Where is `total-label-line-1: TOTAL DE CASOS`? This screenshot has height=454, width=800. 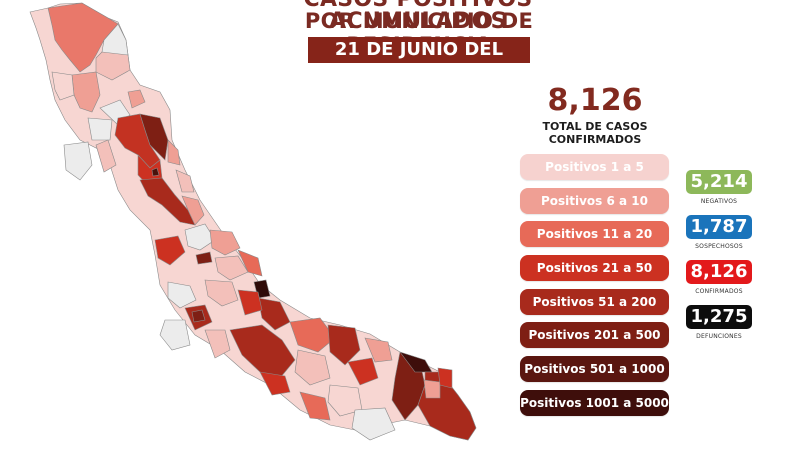
total-label-line-1: TOTAL DE CASOS is located at coordinates (595, 126).